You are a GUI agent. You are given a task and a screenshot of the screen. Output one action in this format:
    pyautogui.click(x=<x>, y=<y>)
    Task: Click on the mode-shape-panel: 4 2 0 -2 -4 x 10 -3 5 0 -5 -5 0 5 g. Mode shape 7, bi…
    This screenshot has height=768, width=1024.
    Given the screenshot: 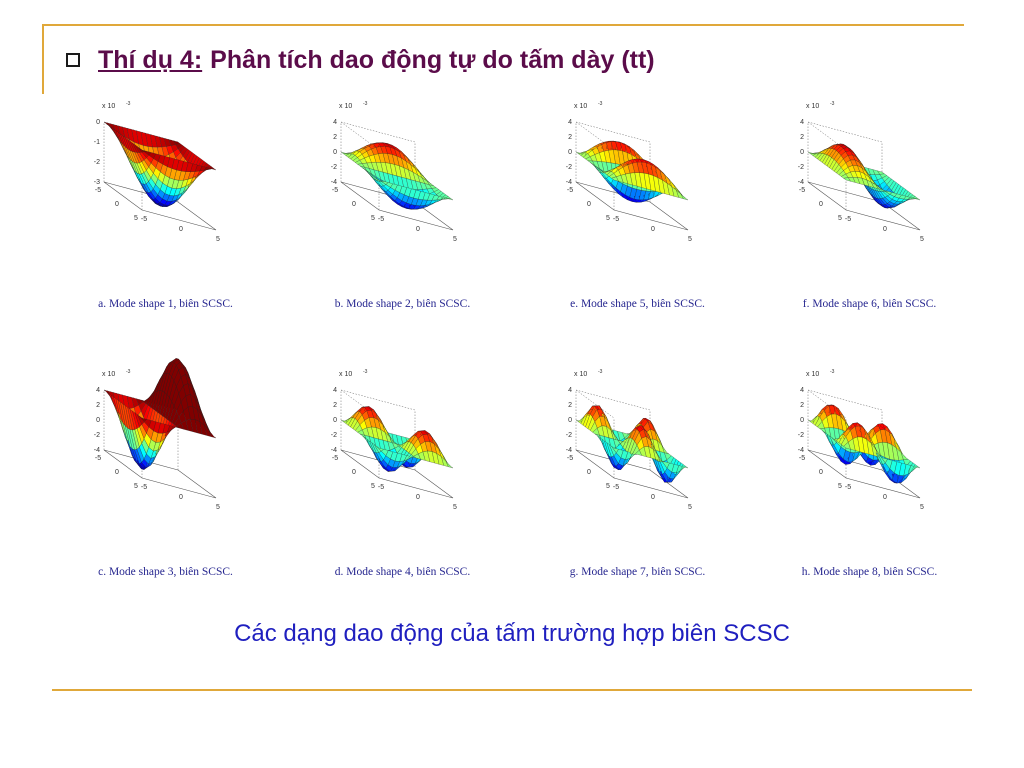 What is the action you would take?
    pyautogui.click(x=637, y=482)
    